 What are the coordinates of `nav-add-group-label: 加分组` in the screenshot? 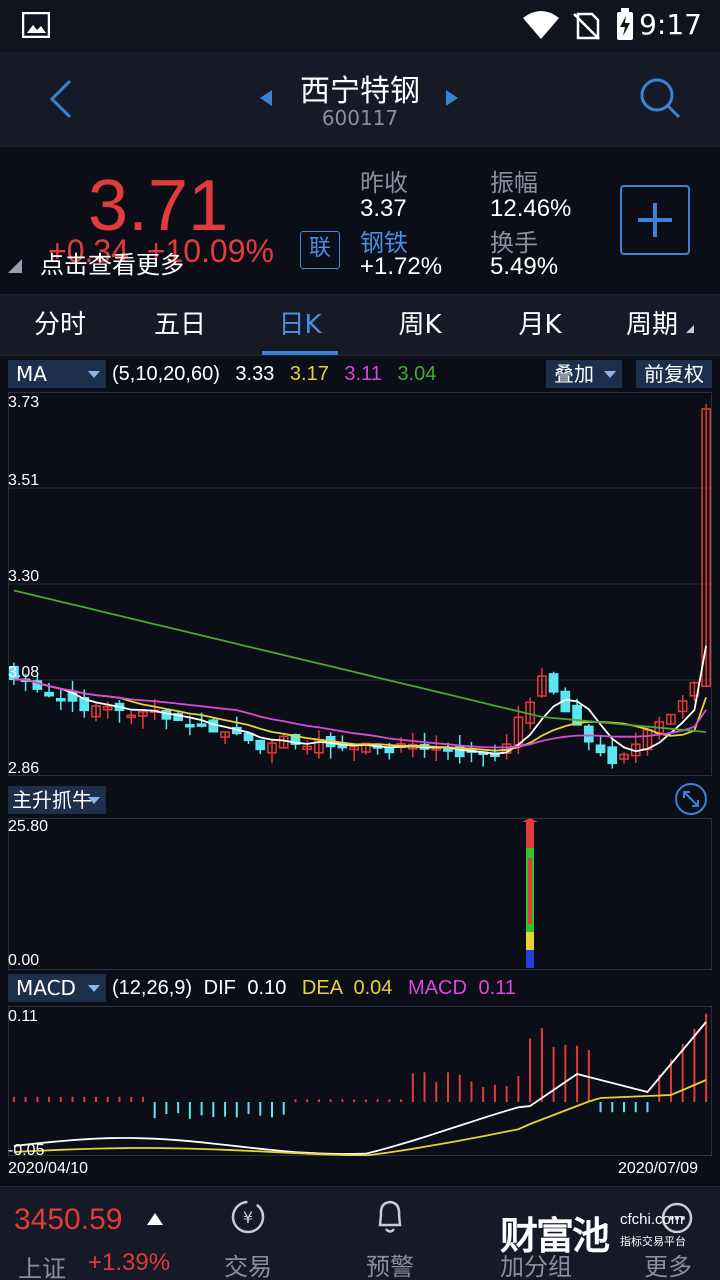 It's located at (536, 1266).